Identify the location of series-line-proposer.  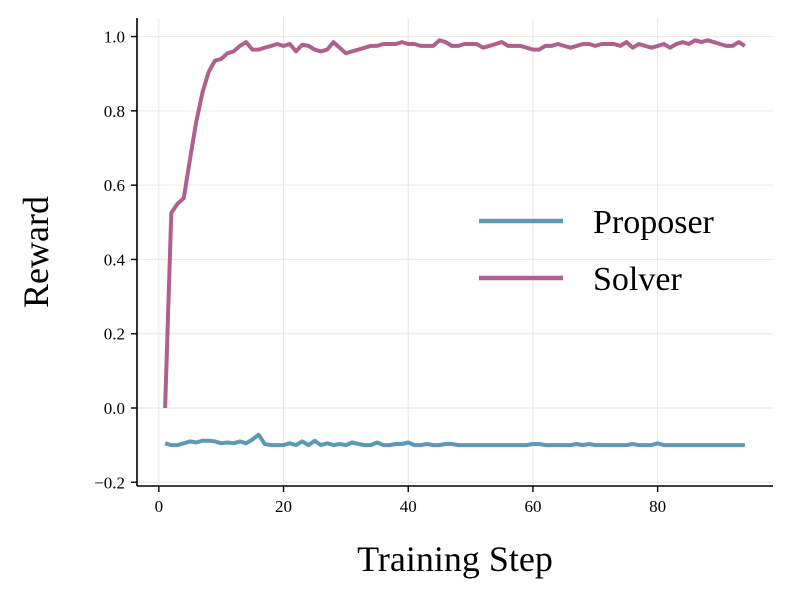
(454, 440).